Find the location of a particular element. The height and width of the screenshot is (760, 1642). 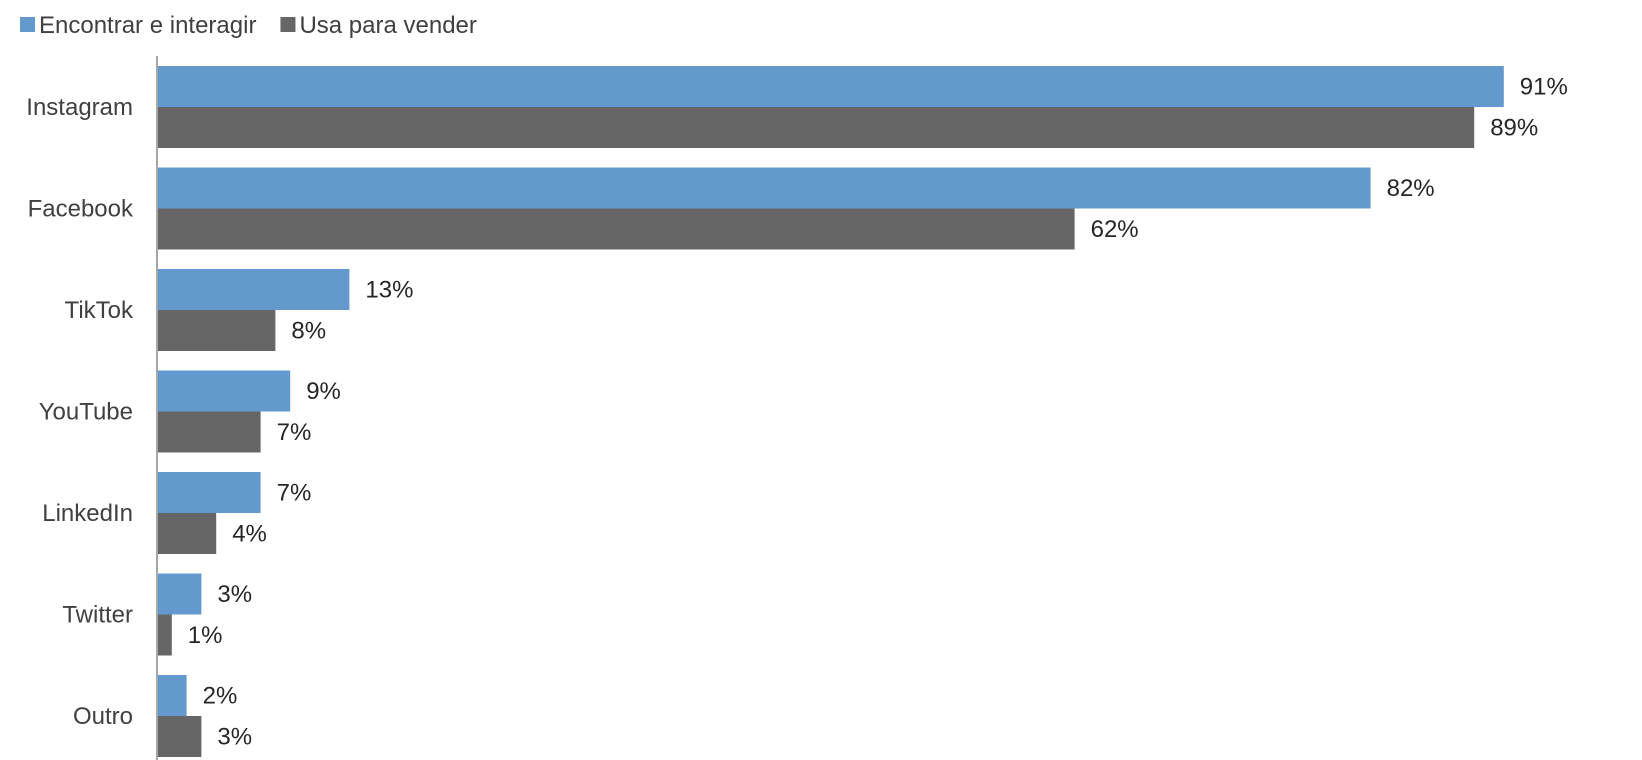

bar-outro-usa-para-vender is located at coordinates (179, 736).